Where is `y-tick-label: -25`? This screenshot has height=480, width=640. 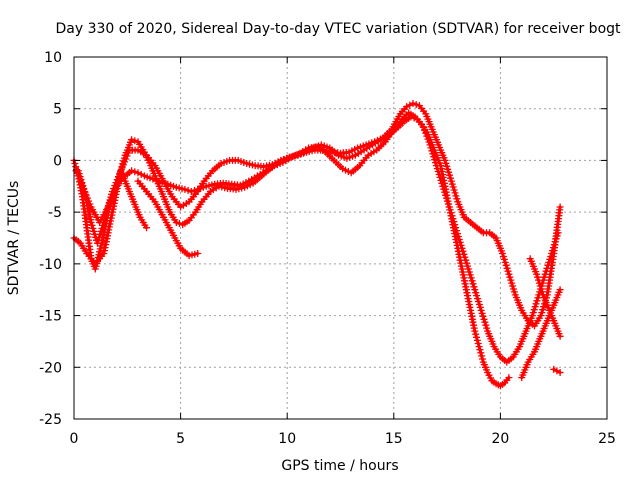
y-tick-label: -25 is located at coordinates (50, 420).